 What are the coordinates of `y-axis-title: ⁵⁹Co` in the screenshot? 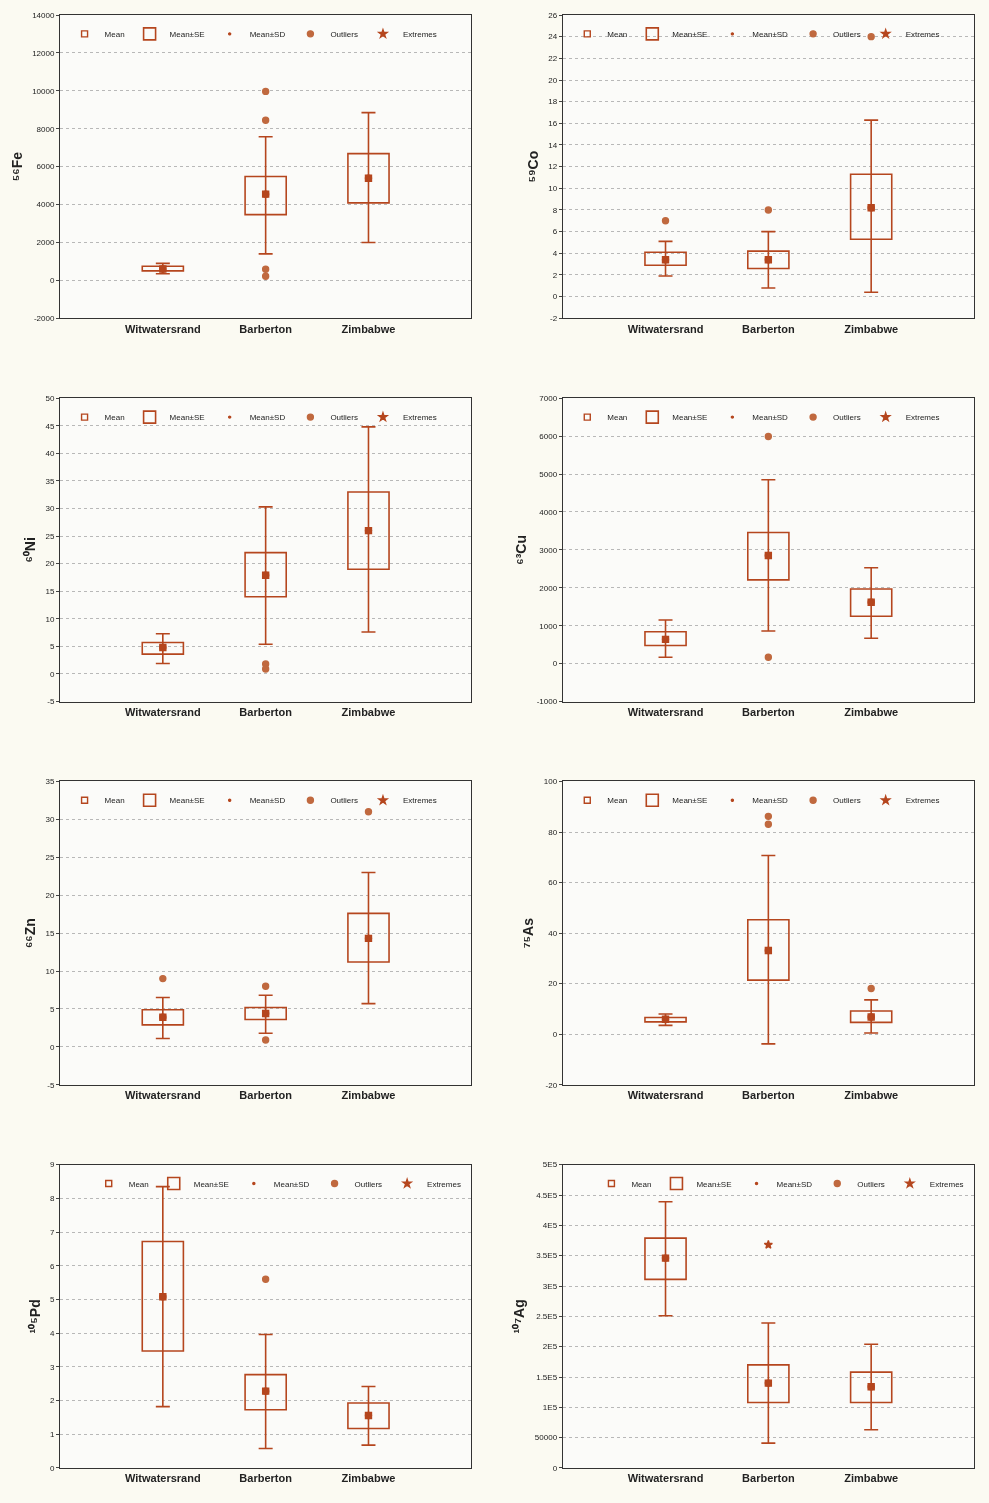 It's located at (532, 166).